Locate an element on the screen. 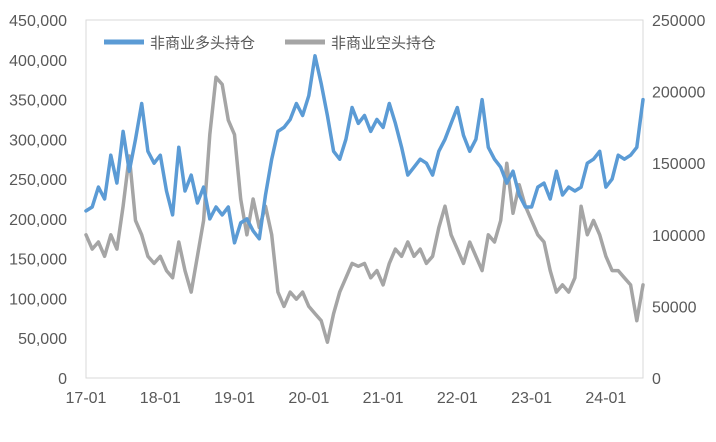  right-tick-label: 100000 is located at coordinates (678, 236).